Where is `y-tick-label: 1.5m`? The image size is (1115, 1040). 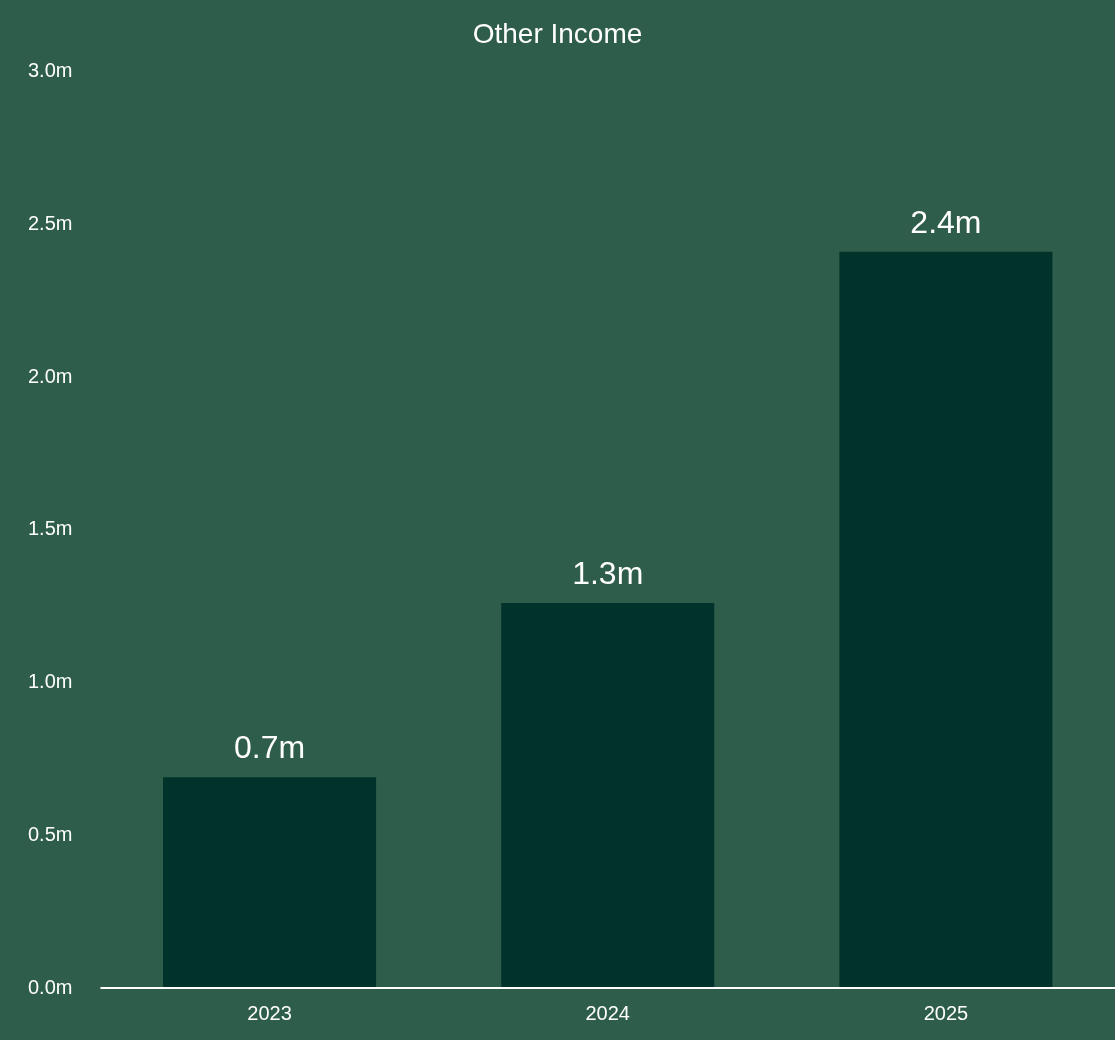 y-tick-label: 1.5m is located at coordinates (50, 528).